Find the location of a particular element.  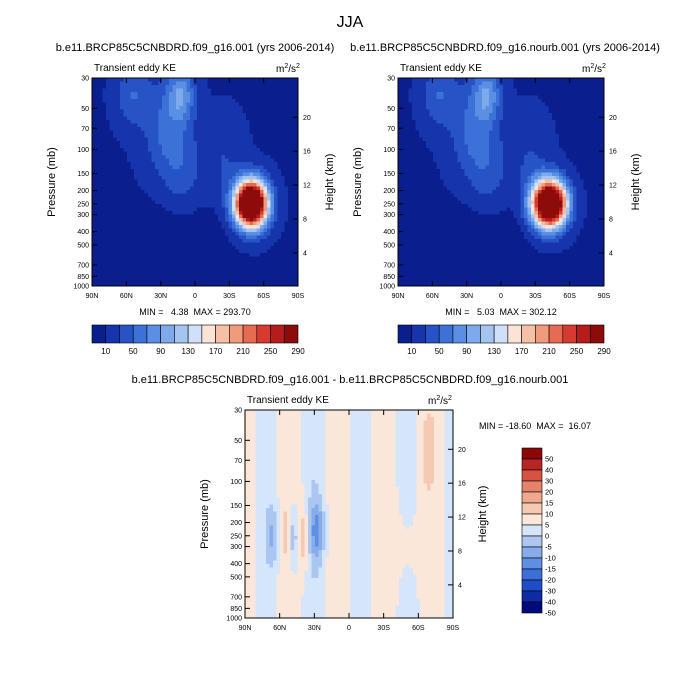

y-tick-label: 700 is located at coordinates (389, 265).